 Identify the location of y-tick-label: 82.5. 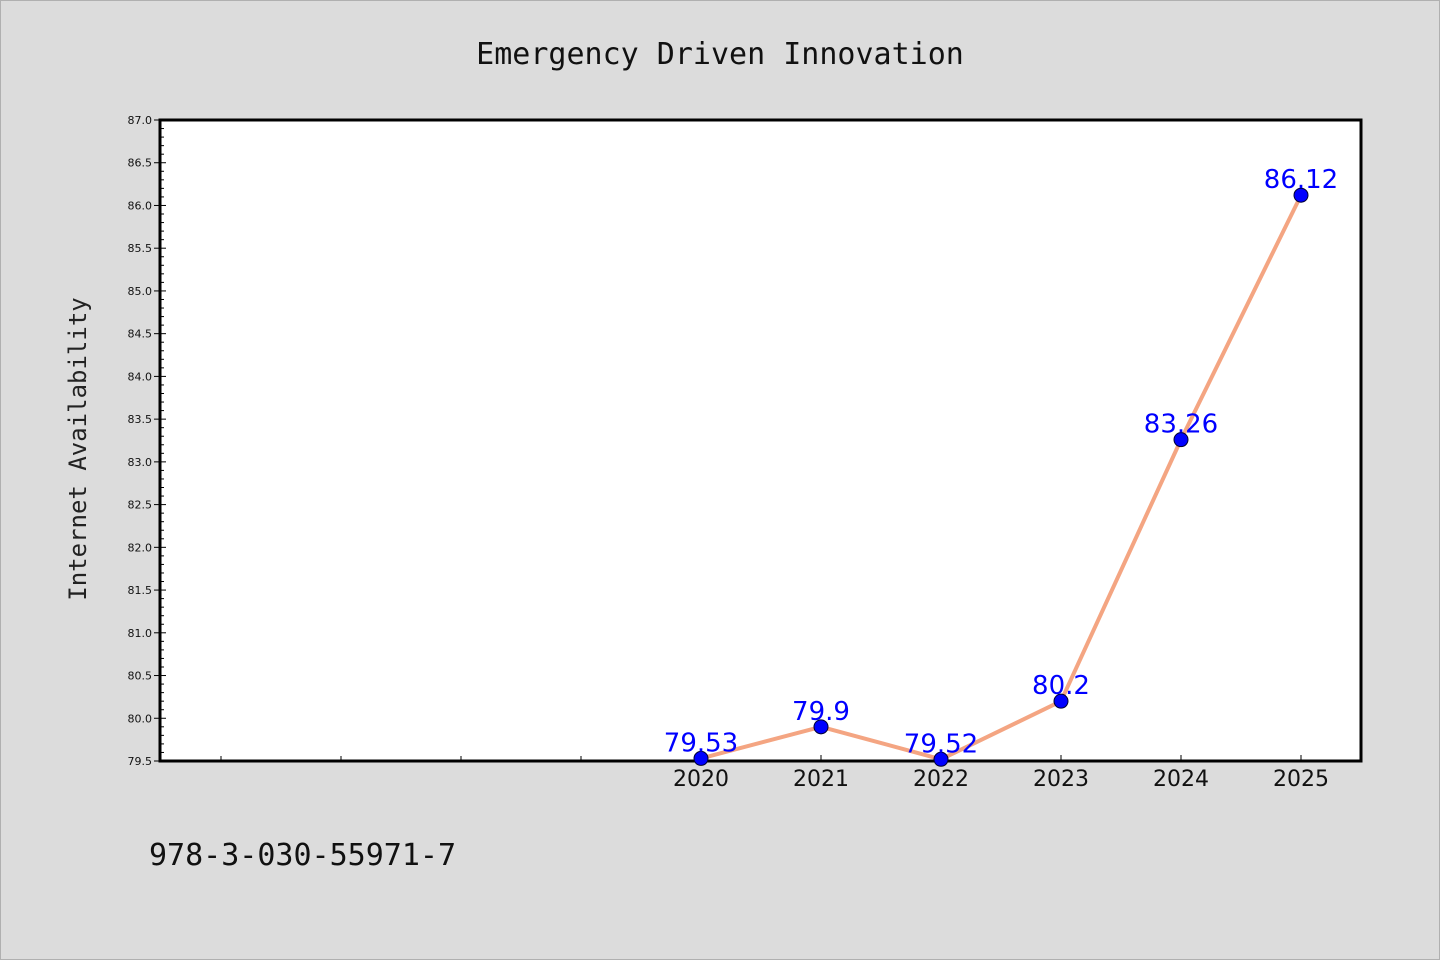
(140, 505).